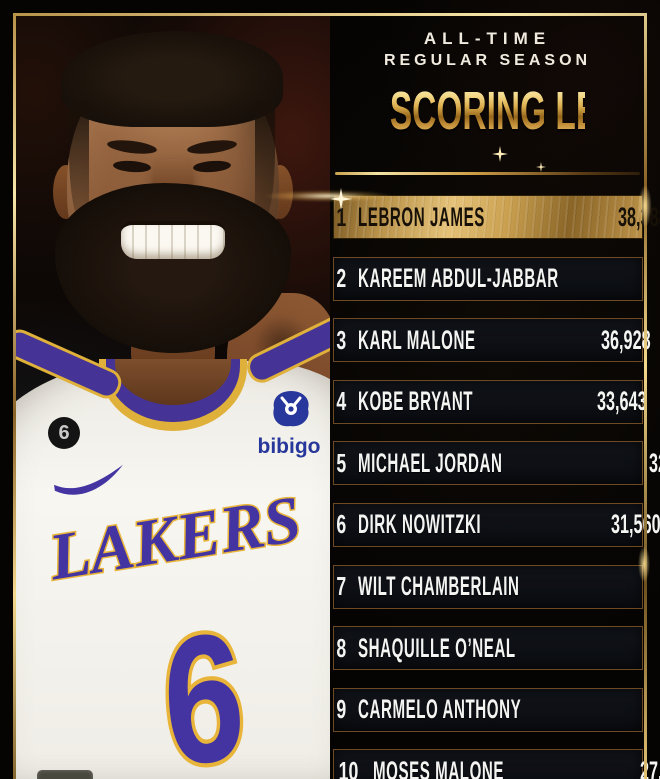 The width and height of the screenshot is (660, 779). What do you see at coordinates (438, 767) in the screenshot?
I see `player-name: MOSES MALONE` at bounding box center [438, 767].